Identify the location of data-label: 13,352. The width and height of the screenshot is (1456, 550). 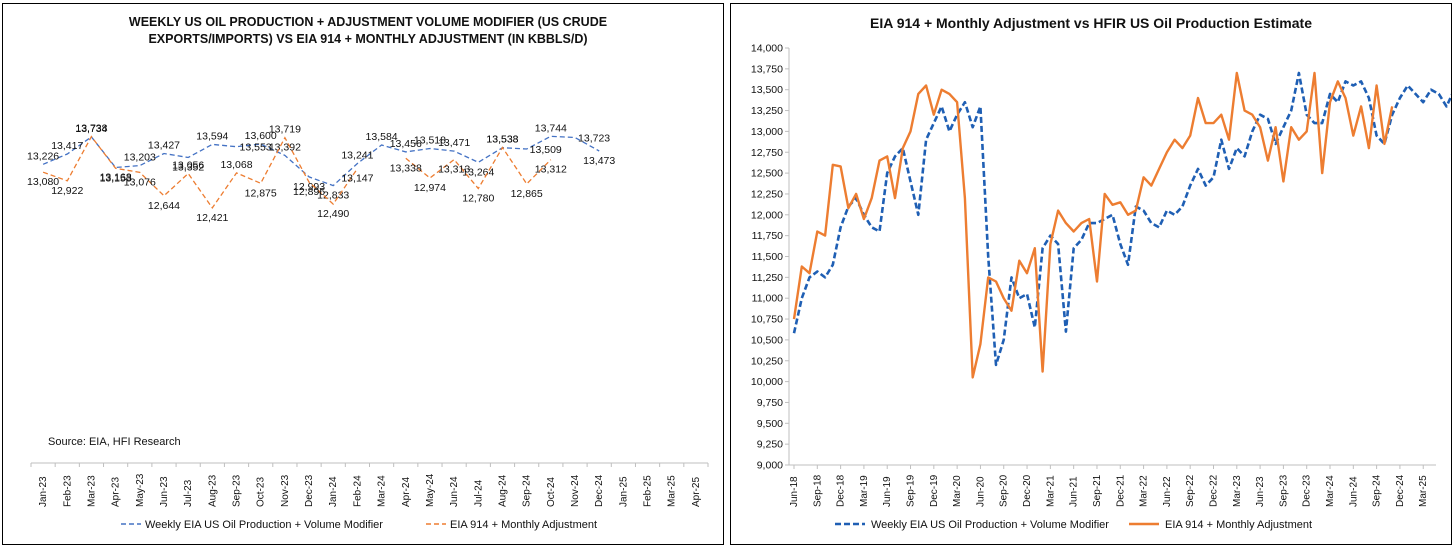
(188, 168).